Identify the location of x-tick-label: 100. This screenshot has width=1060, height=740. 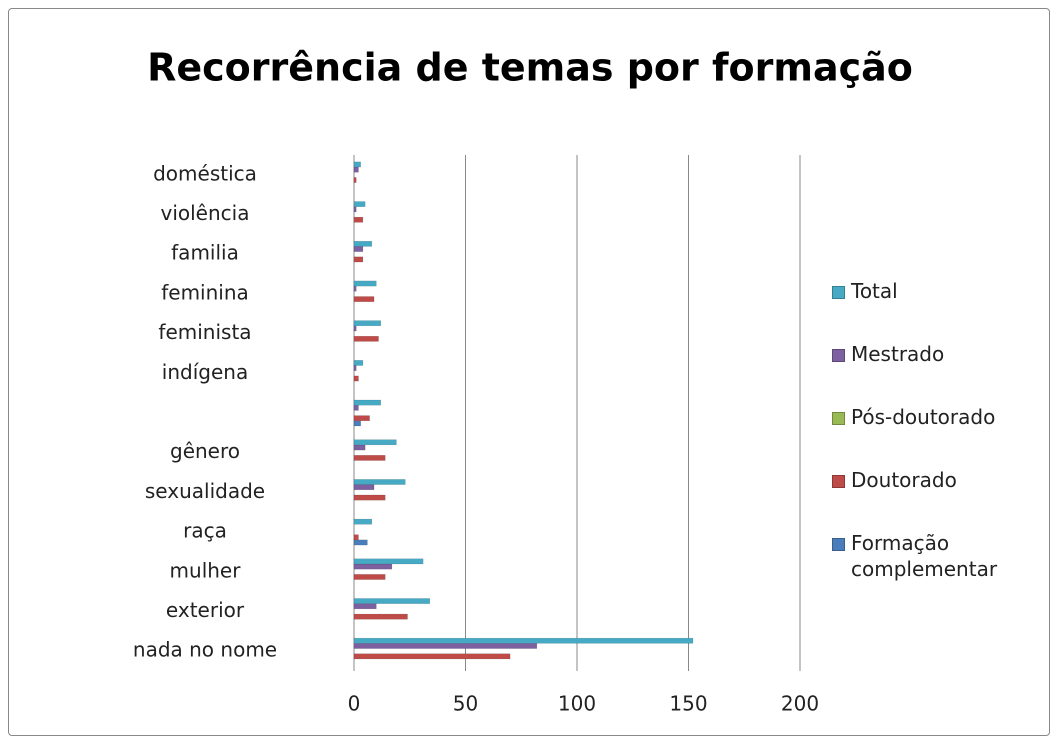
(577, 704).